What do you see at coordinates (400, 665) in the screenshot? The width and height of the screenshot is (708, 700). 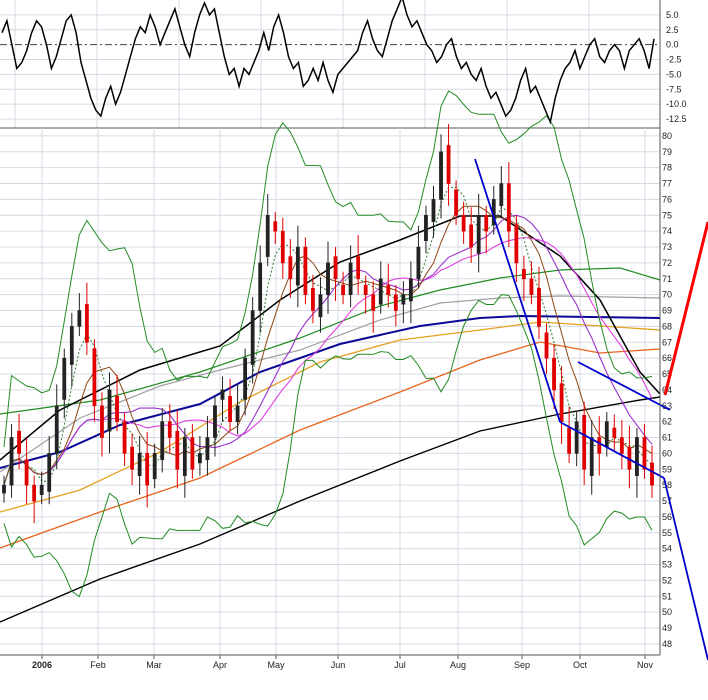 I see `x-tick-label: Jul` at bounding box center [400, 665].